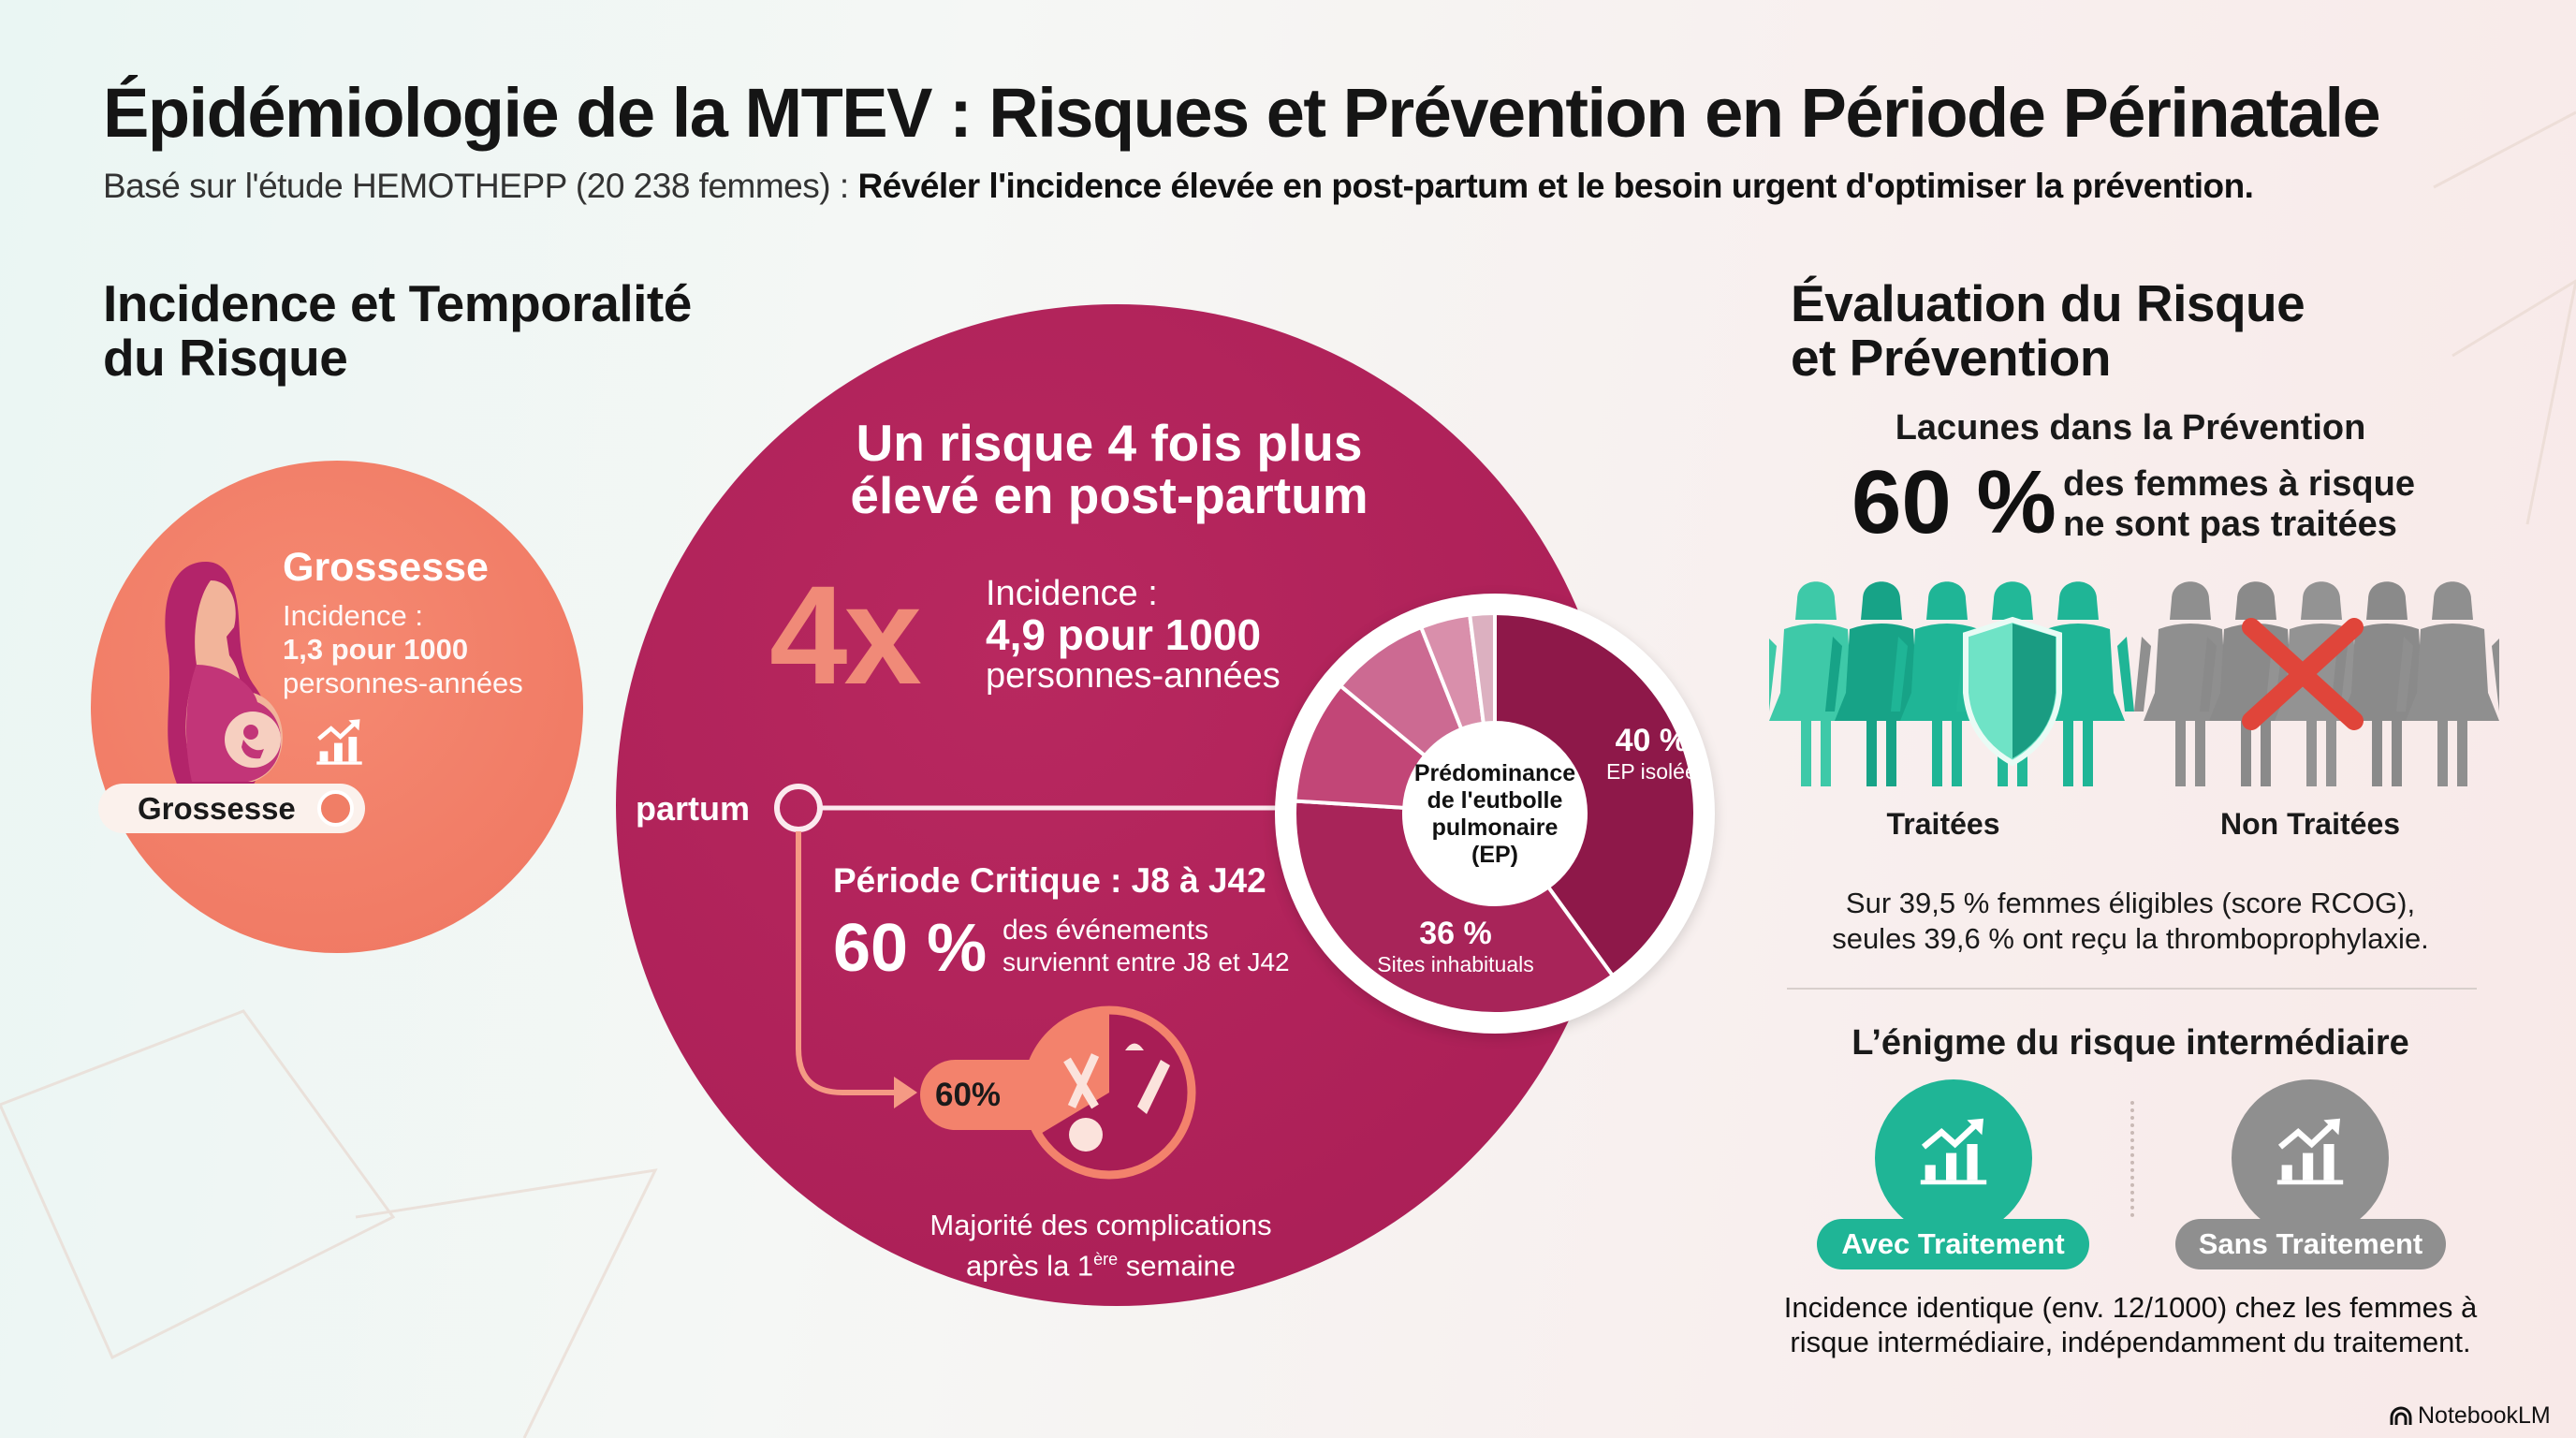 Image resolution: width=2576 pixels, height=1438 pixels. Describe the element at coordinates (1030, 1266) in the screenshot. I see `text-part: après la 1` at that location.